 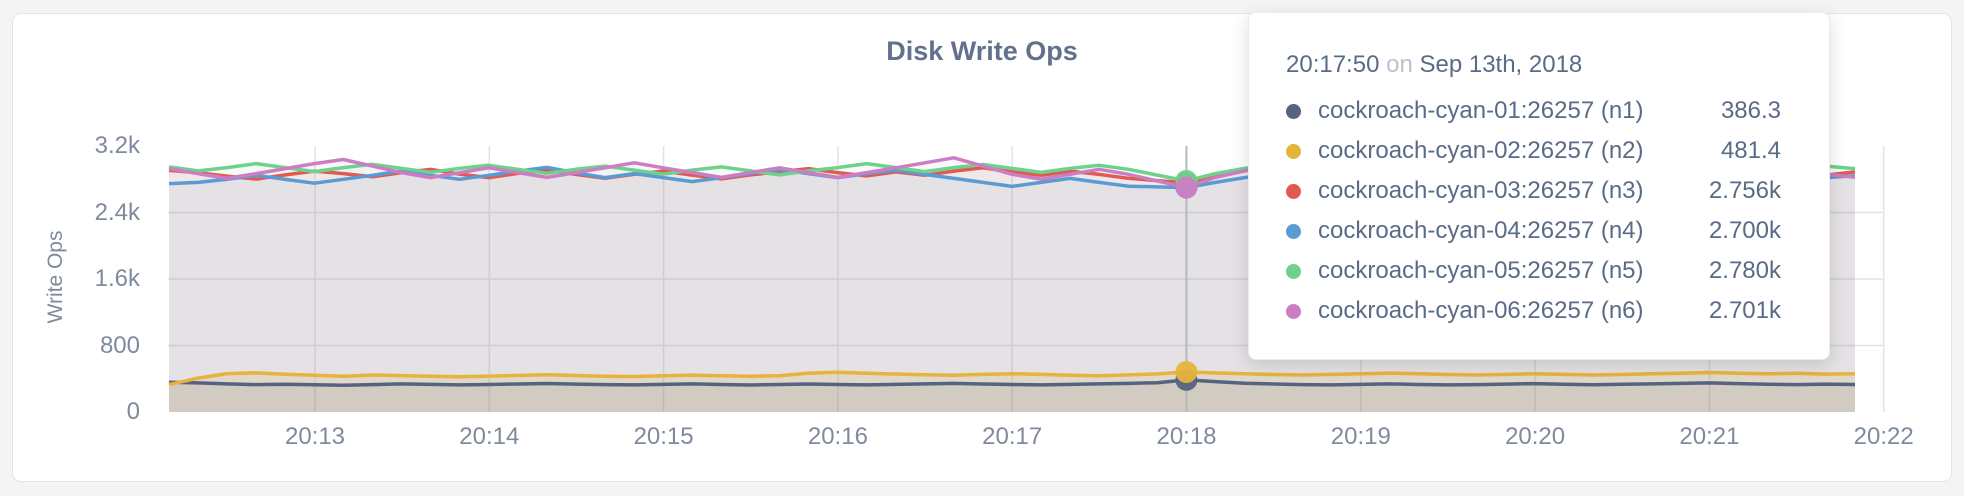 I want to click on x-tick-label: 20:18, so click(x=1186, y=436).